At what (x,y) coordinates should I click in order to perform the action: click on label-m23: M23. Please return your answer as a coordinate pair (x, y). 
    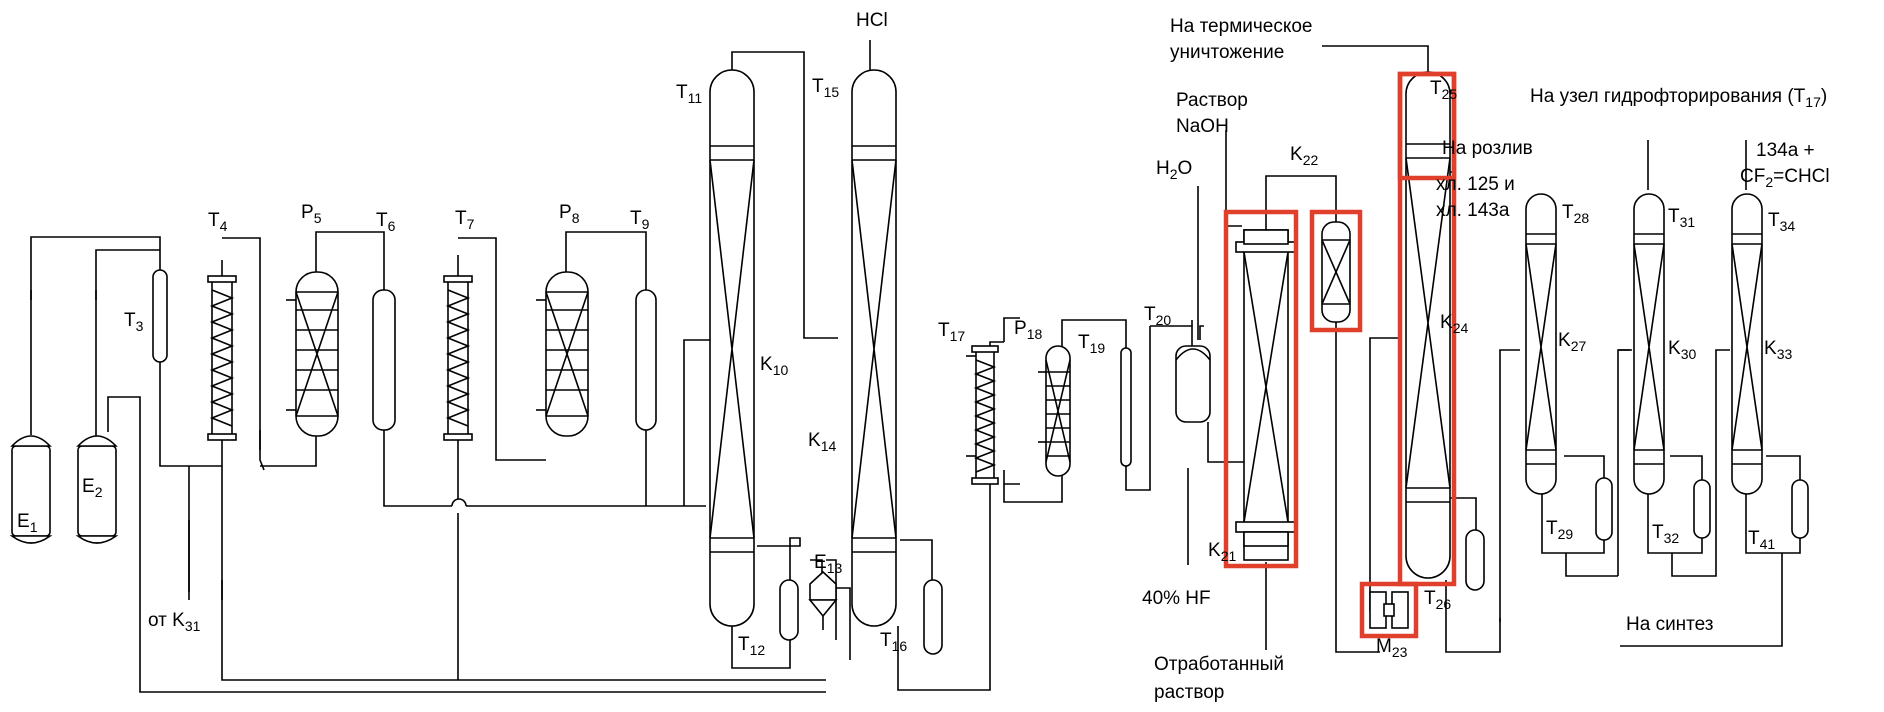
    Looking at the image, I should click on (1392, 648).